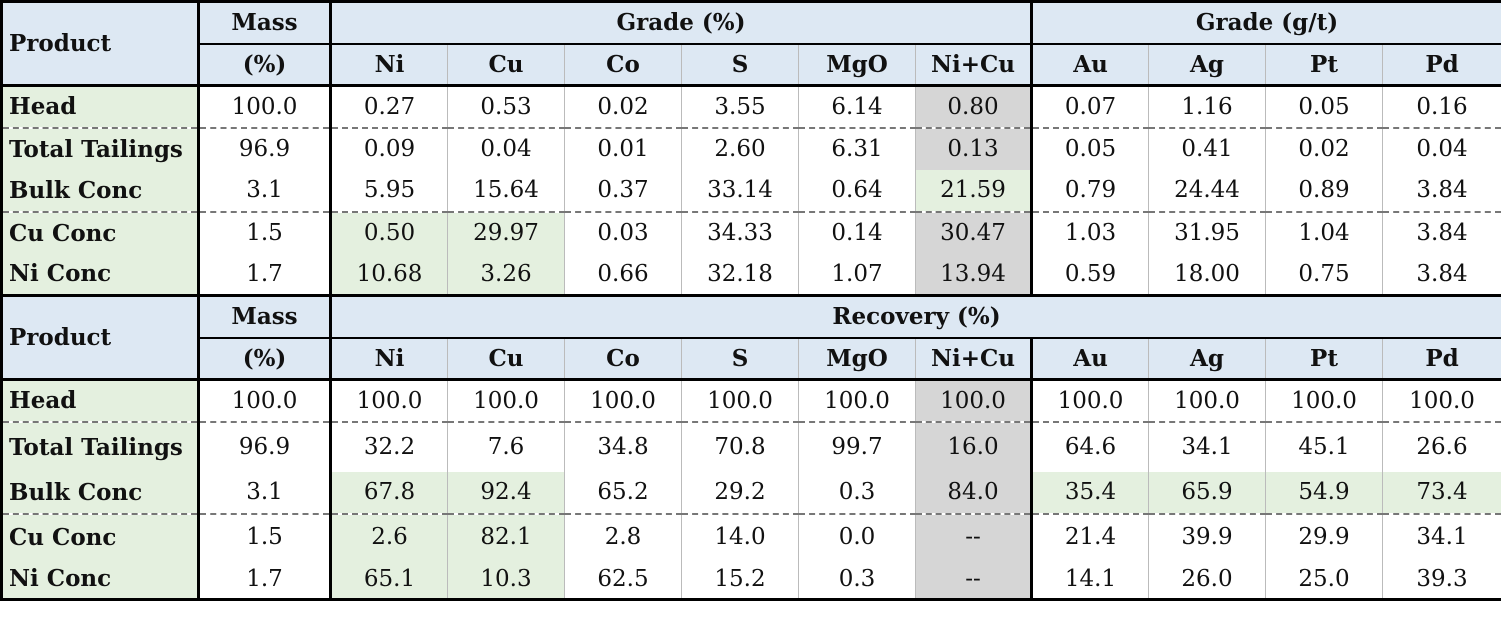 Image resolution: width=1501 pixels, height=618 pixels. I want to click on grade-col-pd: Pd, so click(1441, 64).